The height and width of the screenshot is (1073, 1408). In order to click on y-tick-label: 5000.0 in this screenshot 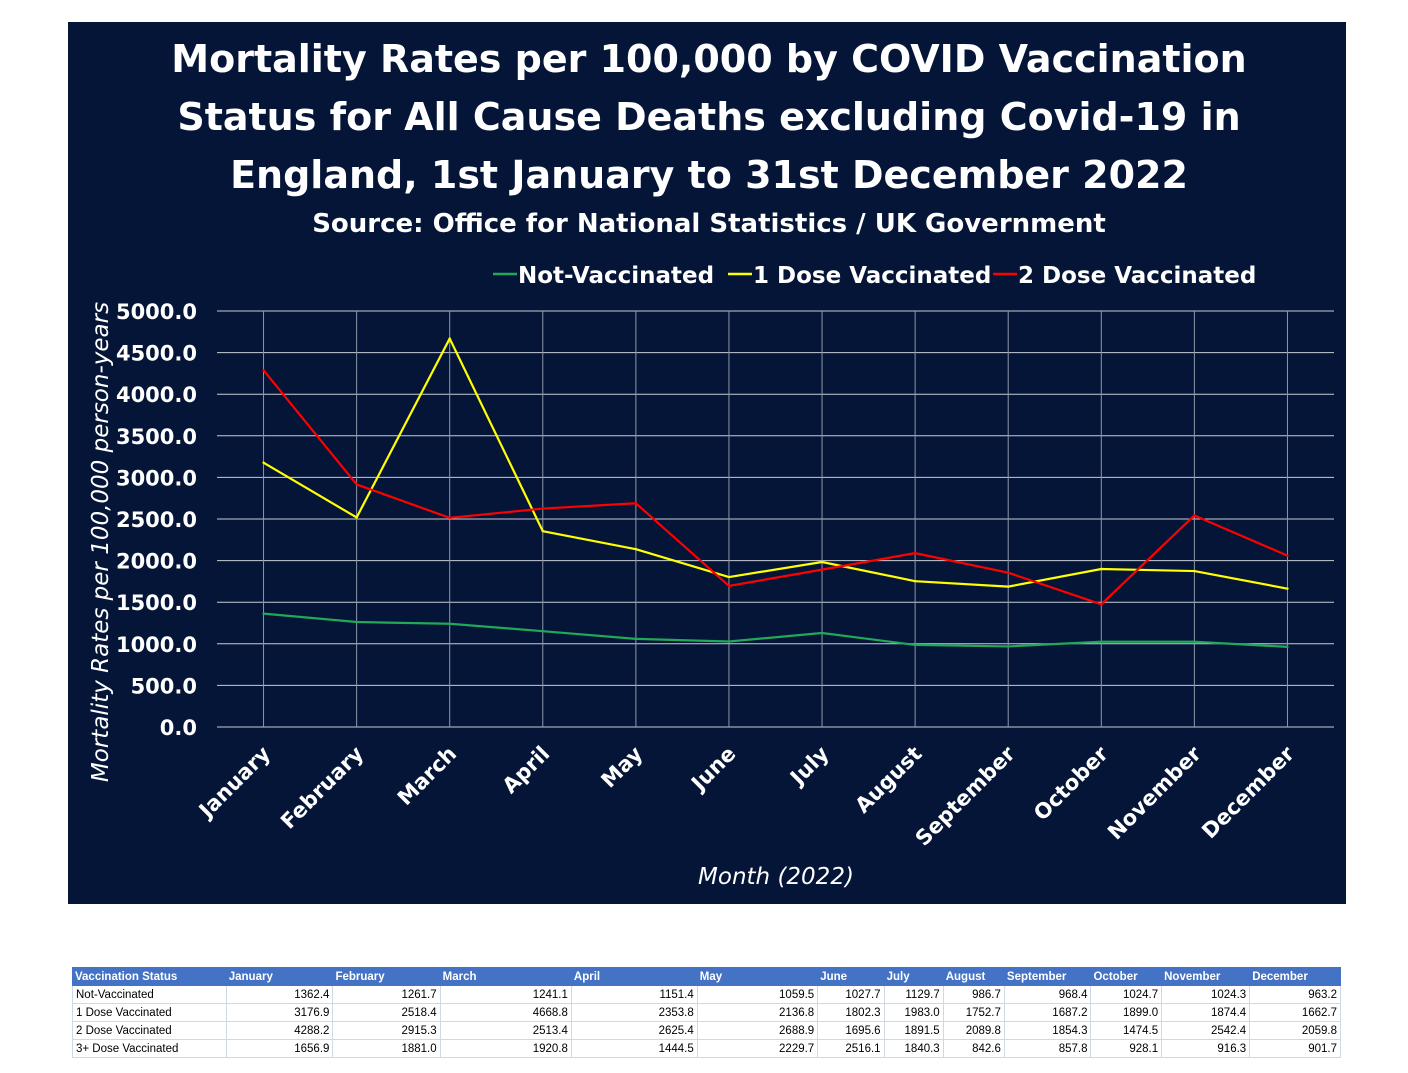, I will do `click(156, 312)`.